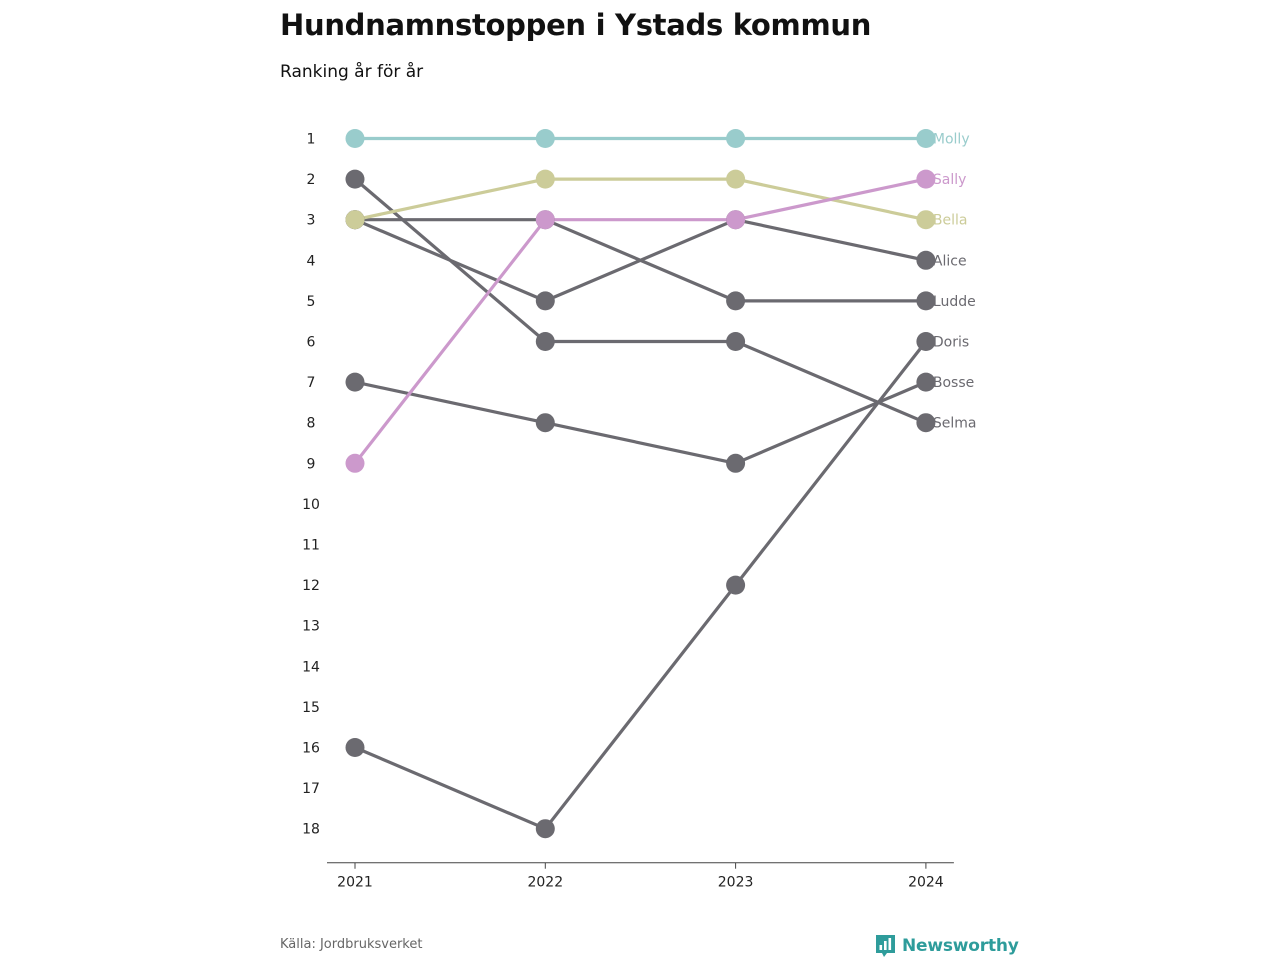 The height and width of the screenshot is (960, 1280). What do you see at coordinates (545, 883) in the screenshot?
I see `x-tick-label: 2022` at bounding box center [545, 883].